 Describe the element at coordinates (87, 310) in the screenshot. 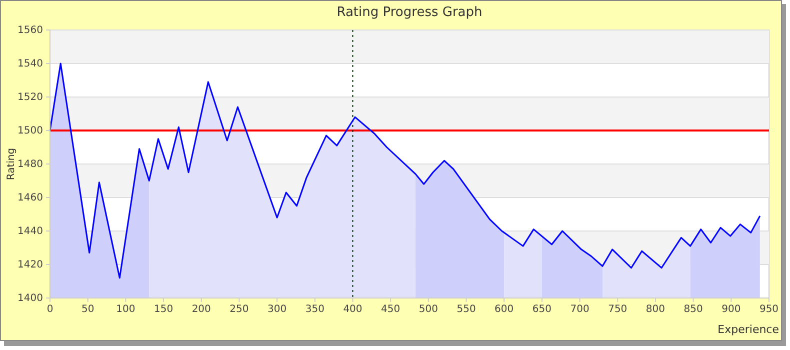

I see `x-tick-label: 50` at that location.